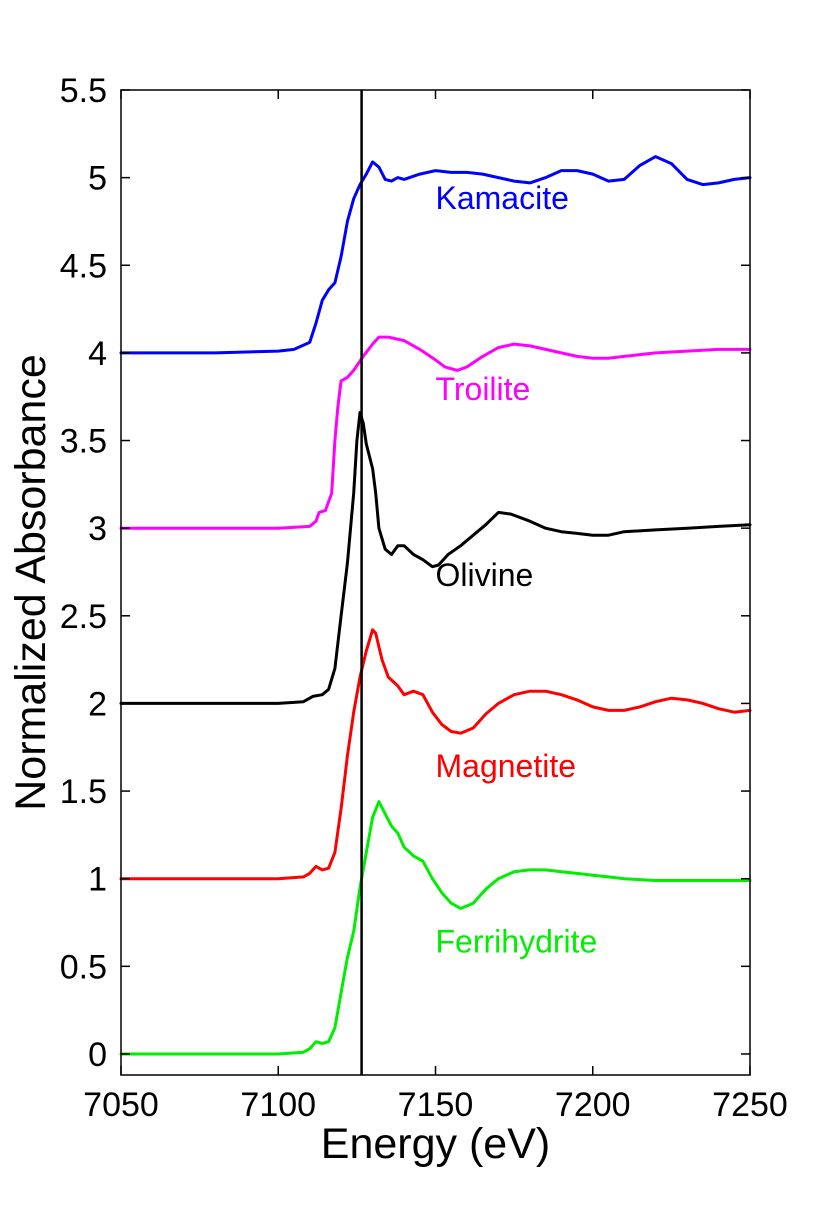  Describe the element at coordinates (97, 1055) in the screenshot. I see `y-tick-label: 0` at that location.